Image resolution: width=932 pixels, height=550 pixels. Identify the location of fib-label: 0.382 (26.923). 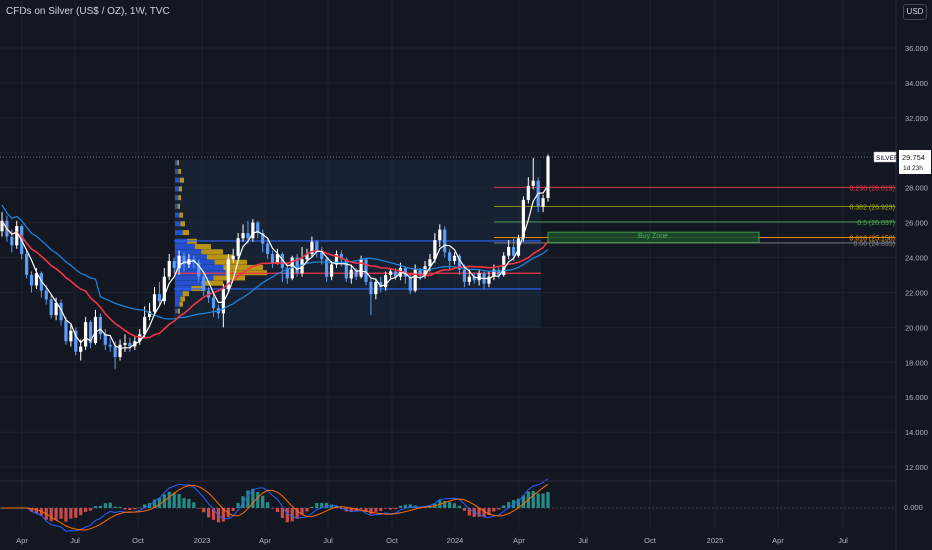
(872, 207).